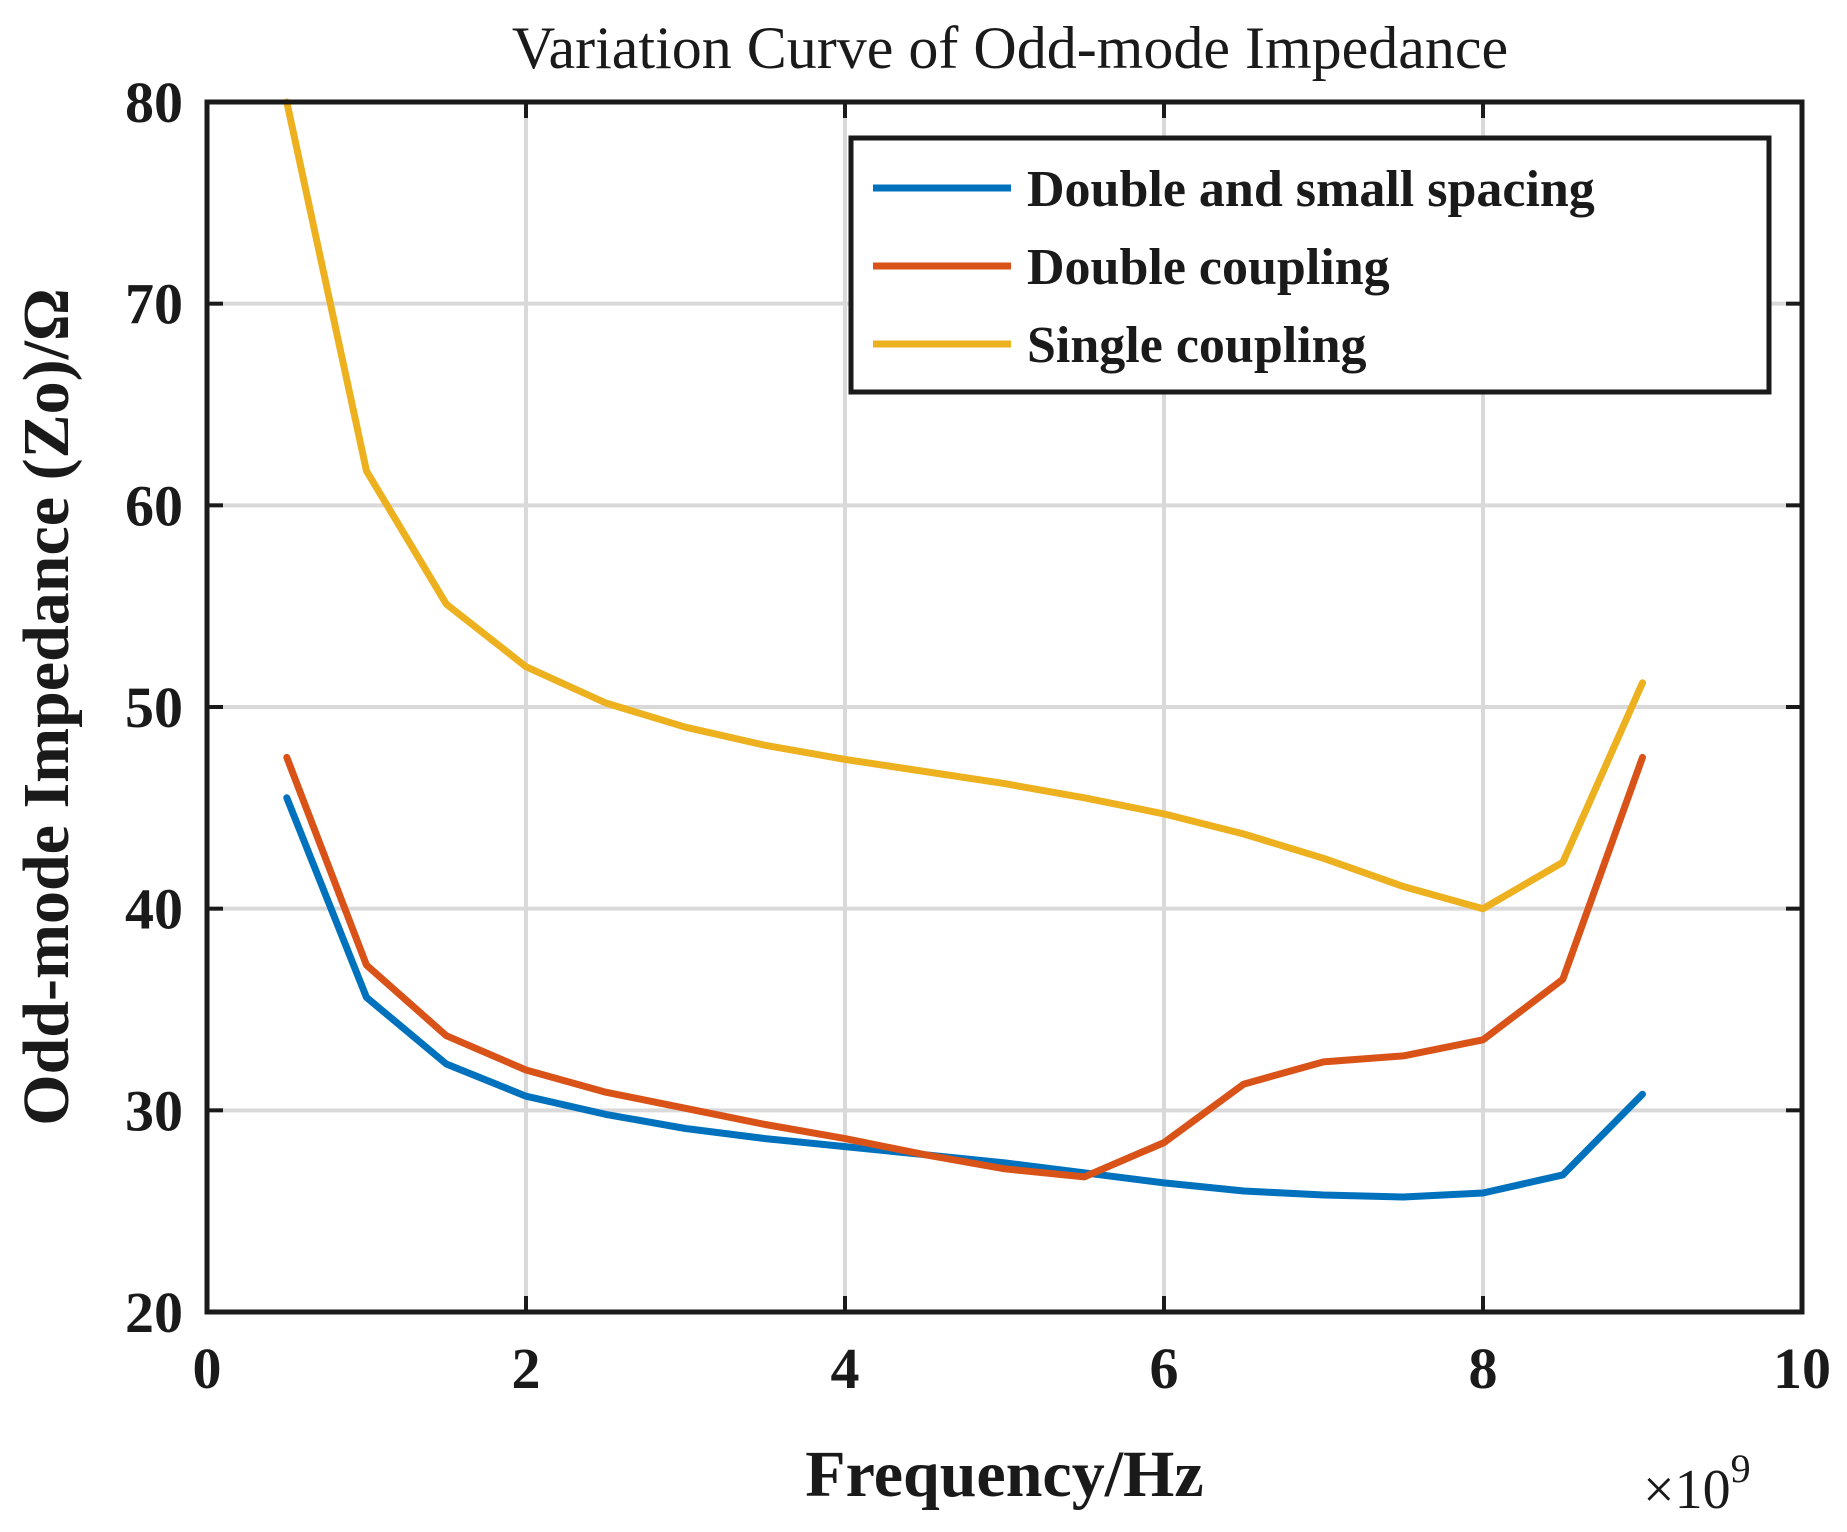  Describe the element at coordinates (154, 505) in the screenshot. I see `y-tick-label: 60` at that location.